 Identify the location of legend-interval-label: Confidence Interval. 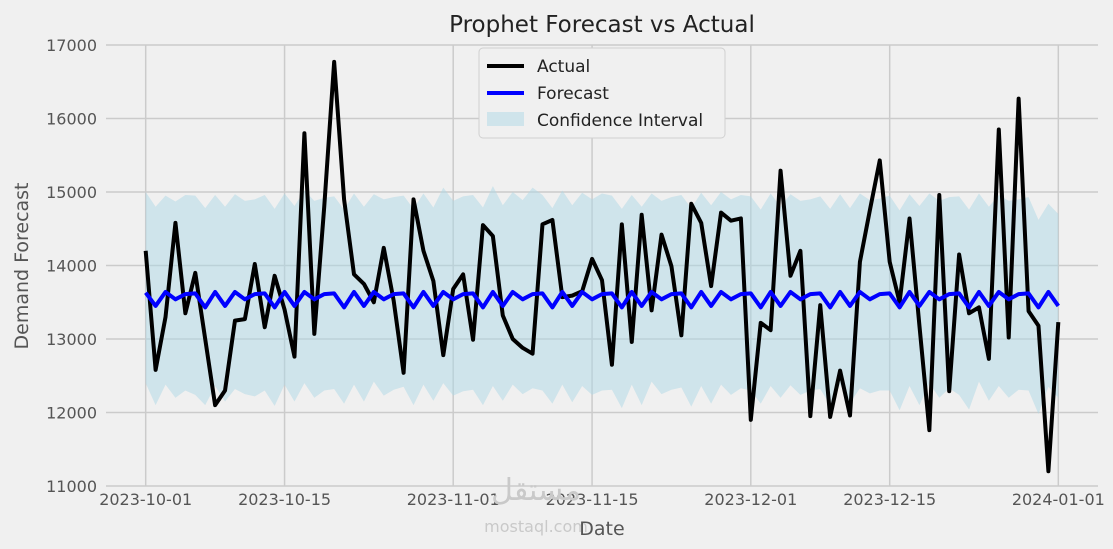
(620, 121).